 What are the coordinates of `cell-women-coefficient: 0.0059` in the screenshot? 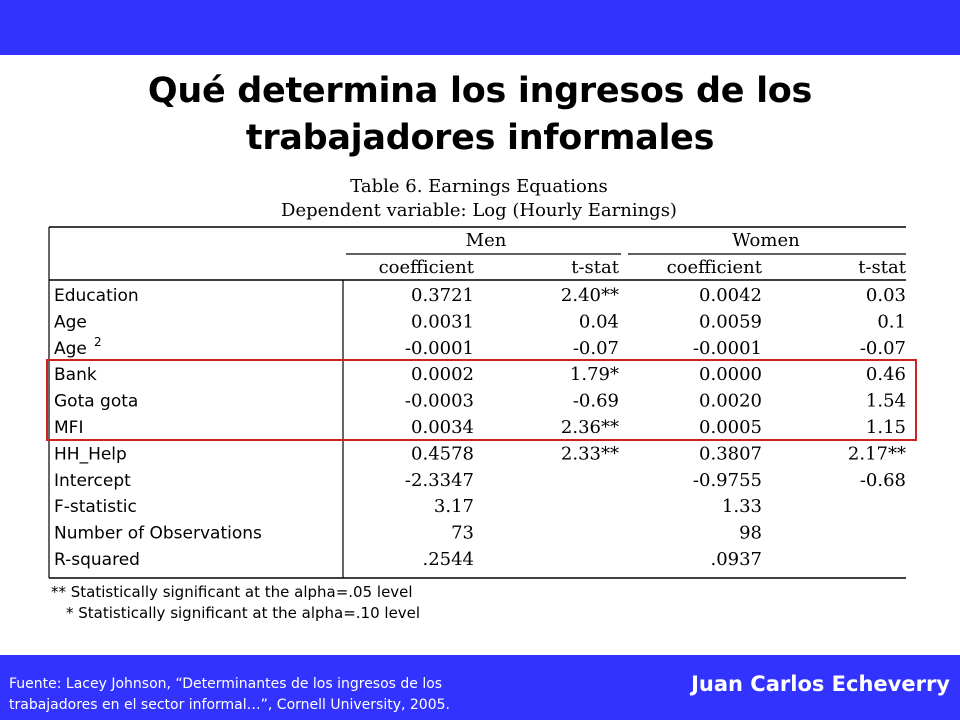 It's located at (730, 321).